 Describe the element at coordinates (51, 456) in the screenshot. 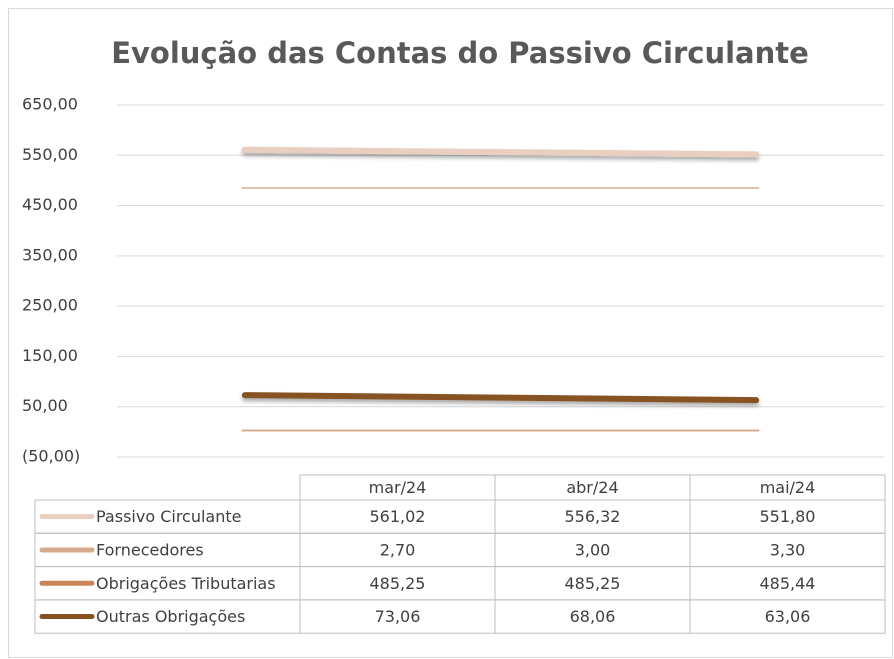

I see `y-tick-label: (50,00)` at that location.